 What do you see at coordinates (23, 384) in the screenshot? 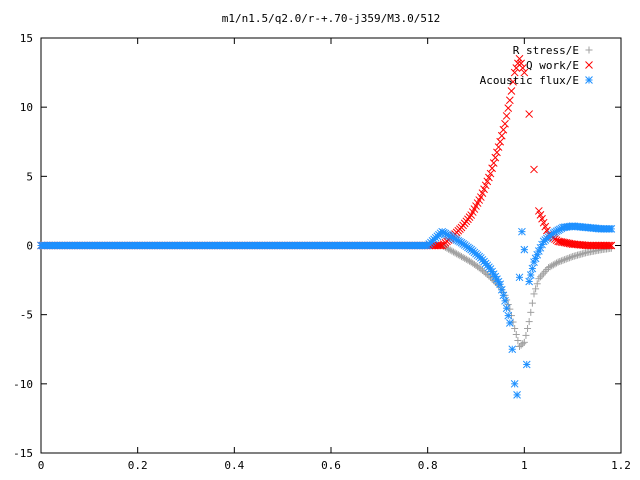
I see `y-tick-label: -10` at bounding box center [23, 384].